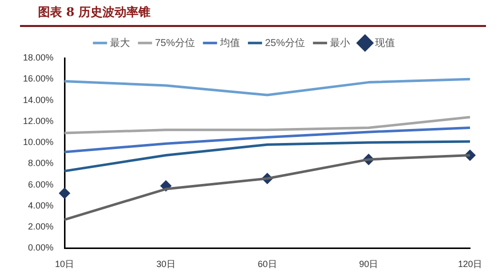  What do you see at coordinates (166, 264) in the screenshot?
I see `x-tick-label: 30日` at bounding box center [166, 264].